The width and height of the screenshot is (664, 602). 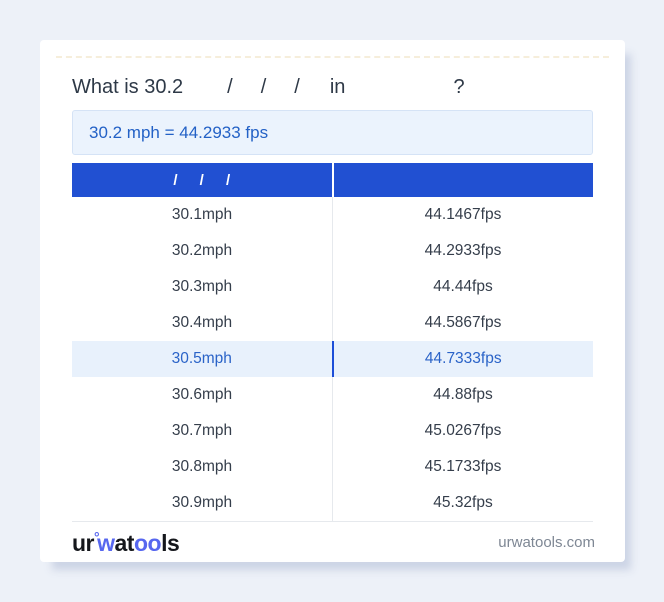 I want to click on conversion-result-text: 30.2 mph = 44.2933 fps, so click(x=179, y=132).